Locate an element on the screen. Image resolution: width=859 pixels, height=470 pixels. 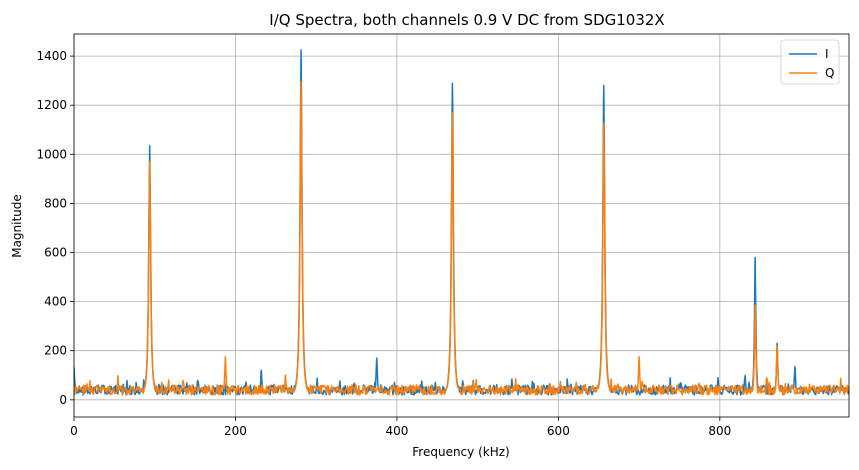
legend-label-q: Q is located at coordinates (829, 73).